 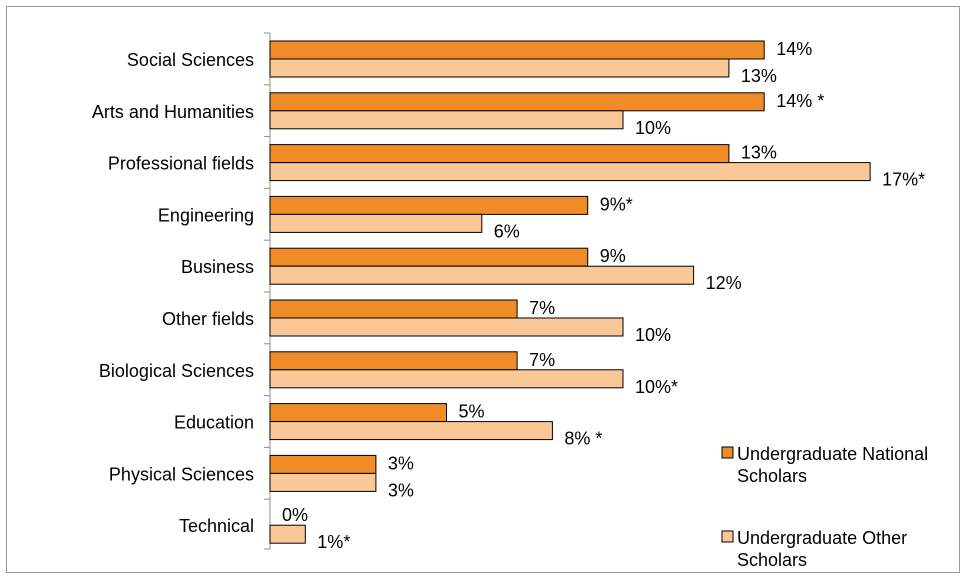 I want to click on data-label-other: 6%, so click(x=507, y=231).